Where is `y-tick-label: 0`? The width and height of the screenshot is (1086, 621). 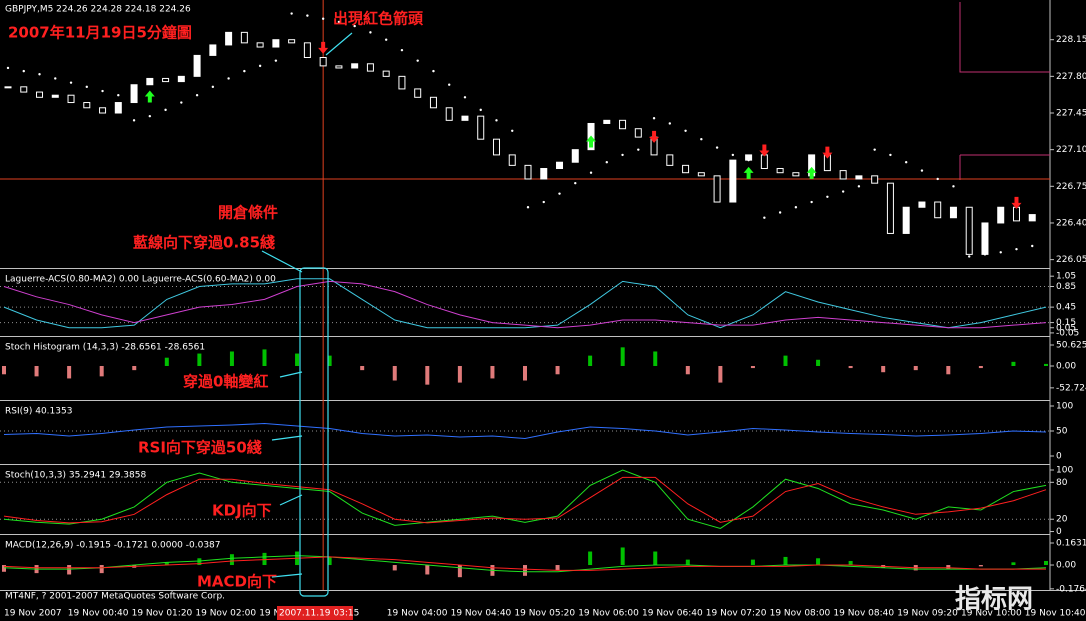
y-tick-label: 0 is located at coordinates (1059, 532).